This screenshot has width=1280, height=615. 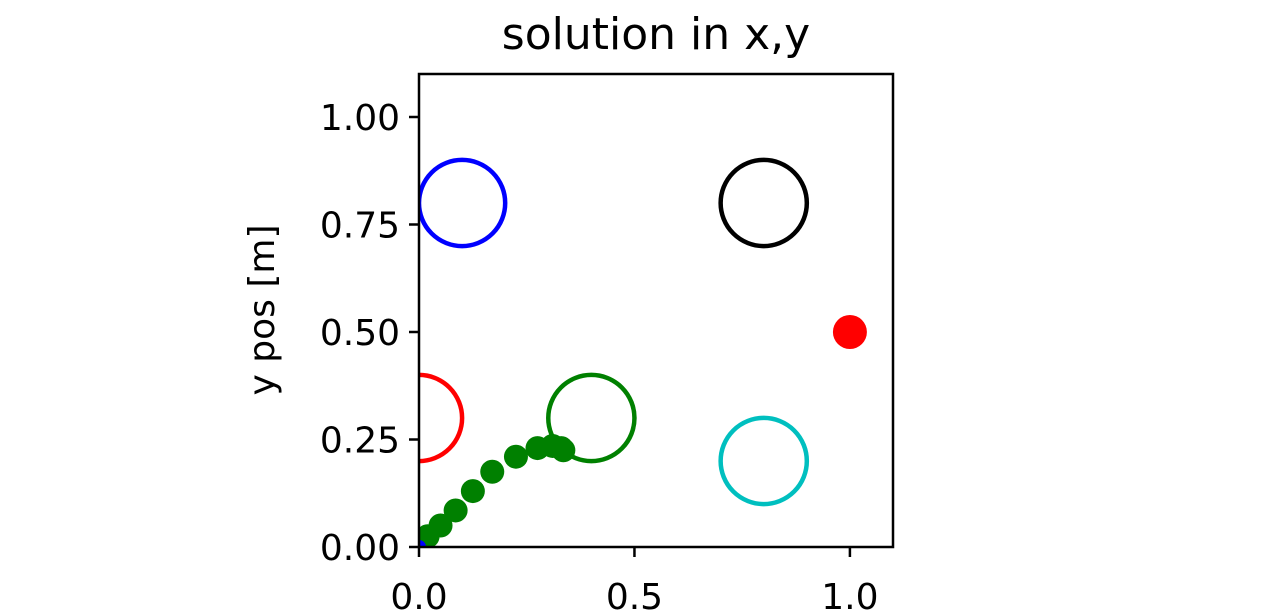 I want to click on x-axis: 0.0 0.5 1.0, so click(x=634, y=581).